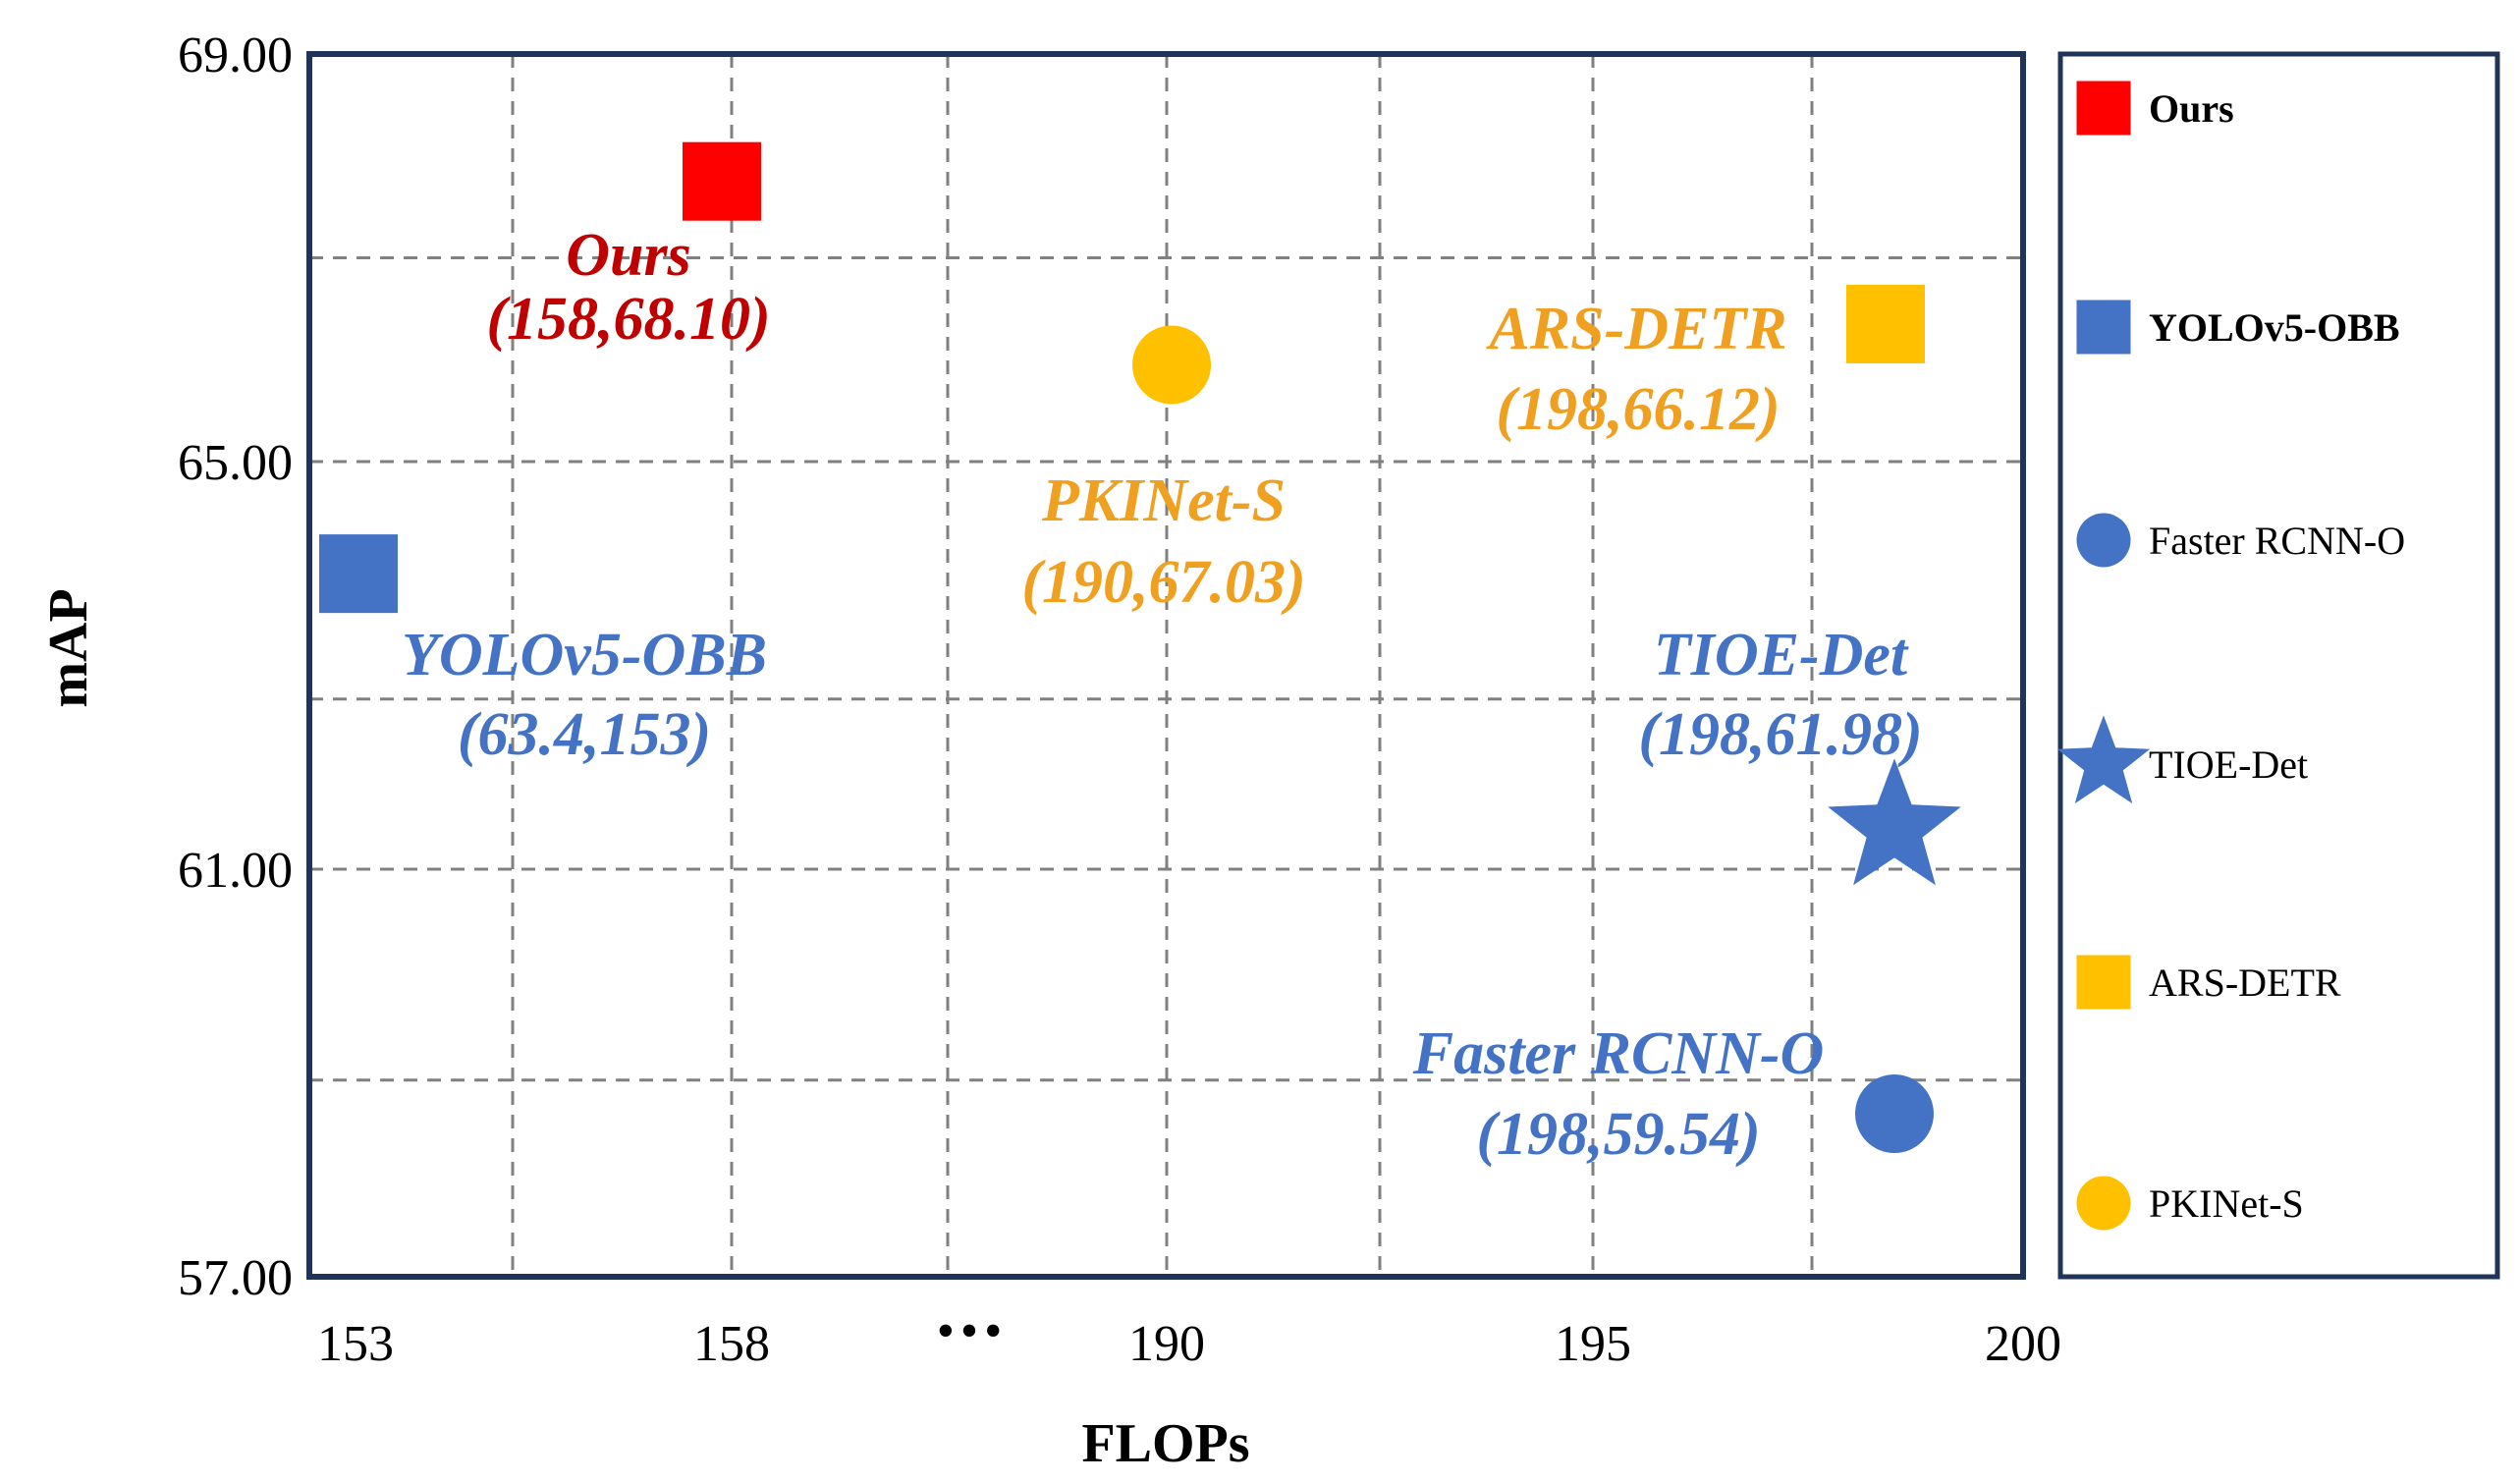  Describe the element at coordinates (2228, 764) in the screenshot. I see `legend-label-tioe-det: TIOE-Det` at that location.